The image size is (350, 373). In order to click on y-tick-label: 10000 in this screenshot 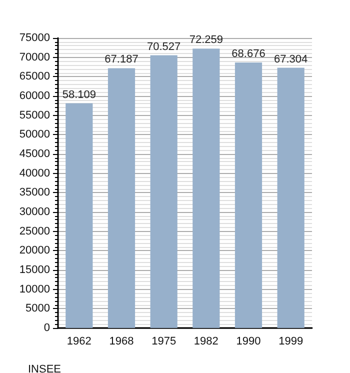, I will do `click(34, 289)`.